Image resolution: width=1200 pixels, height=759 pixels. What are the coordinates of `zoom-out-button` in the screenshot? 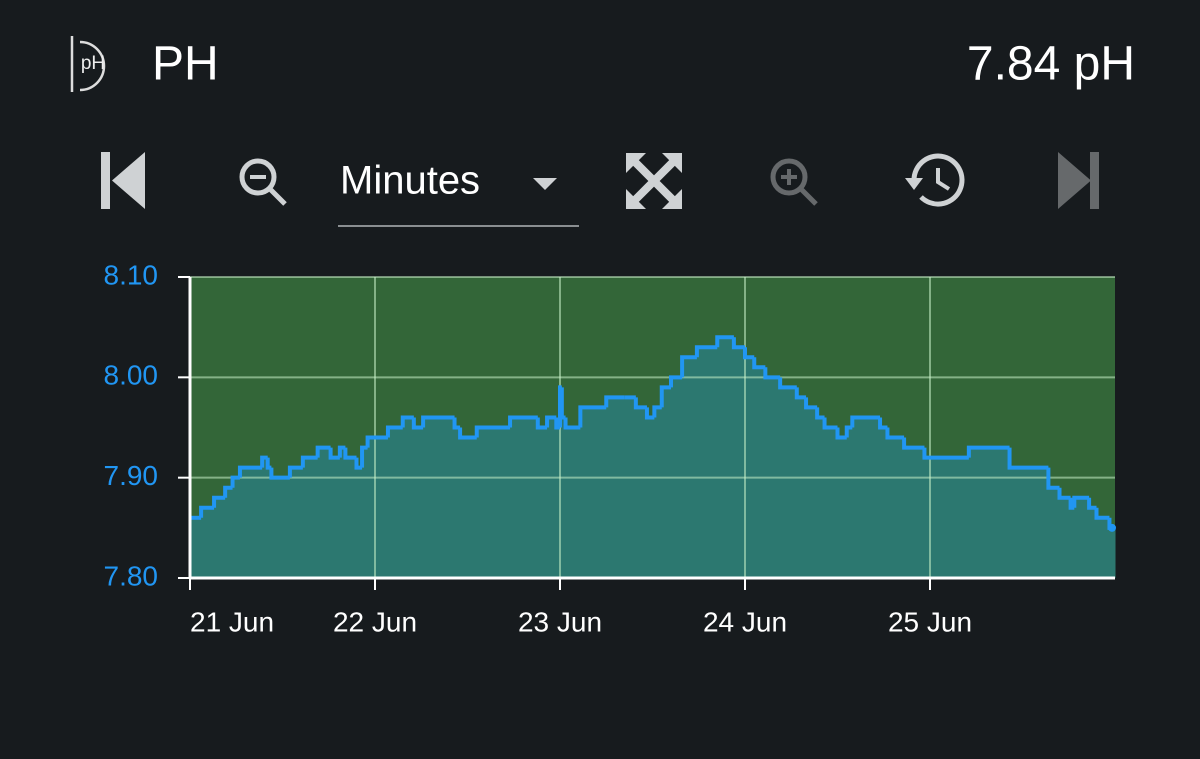 It's located at (263, 182).